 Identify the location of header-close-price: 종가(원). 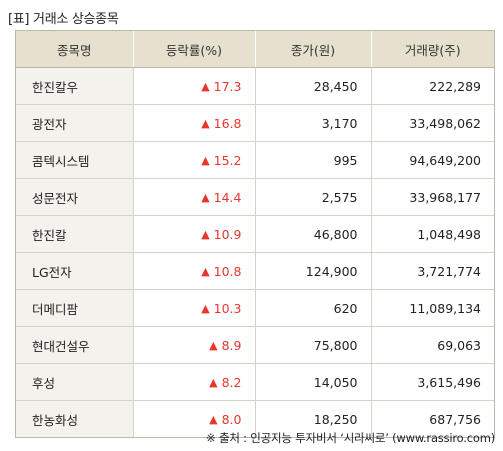
(312, 49).